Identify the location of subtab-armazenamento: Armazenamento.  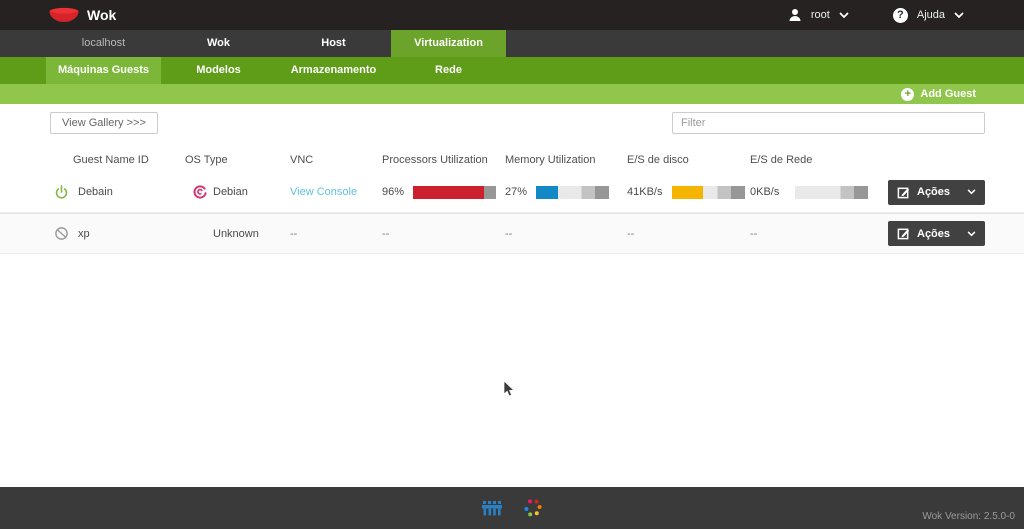
(333, 70).